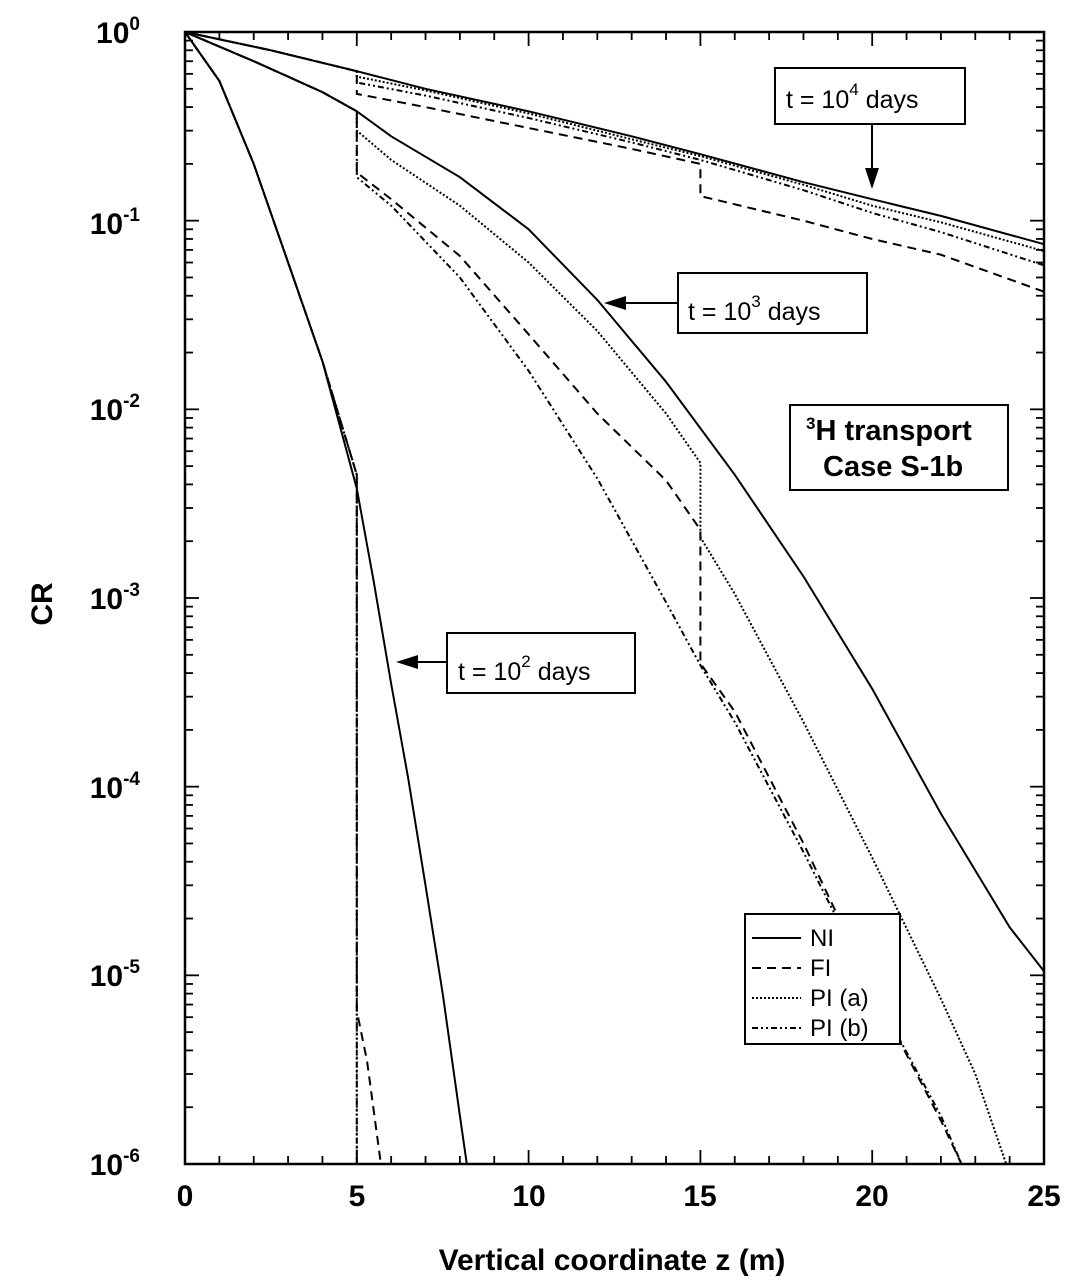 This screenshot has width=1067, height=1285. Describe the element at coordinates (822, 938) in the screenshot. I see `legend-label-ni: NI` at that location.